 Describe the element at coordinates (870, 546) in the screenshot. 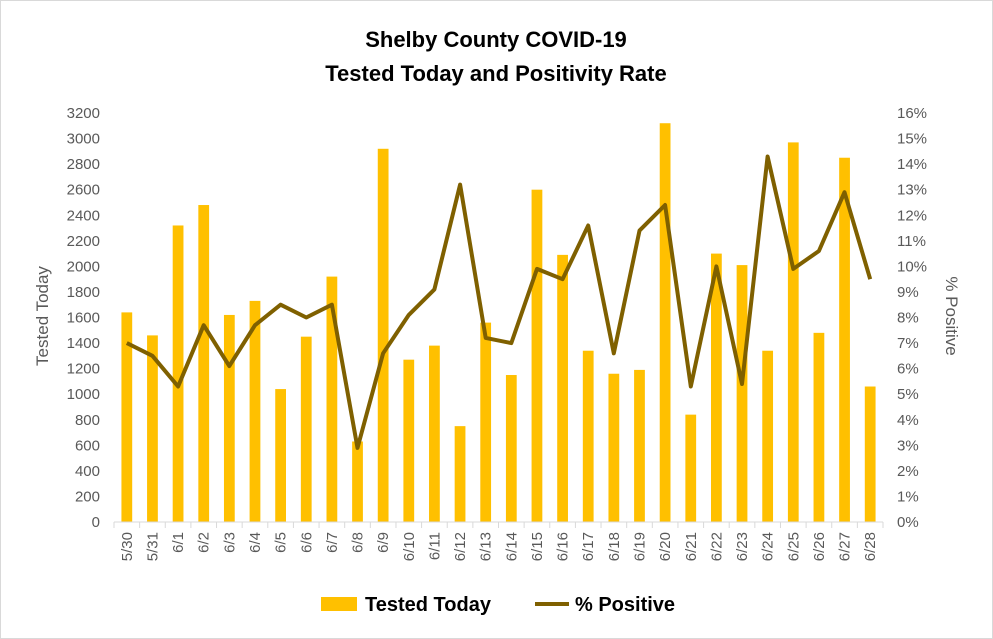

I see `x-axis-tick-label: 6/28` at that location.